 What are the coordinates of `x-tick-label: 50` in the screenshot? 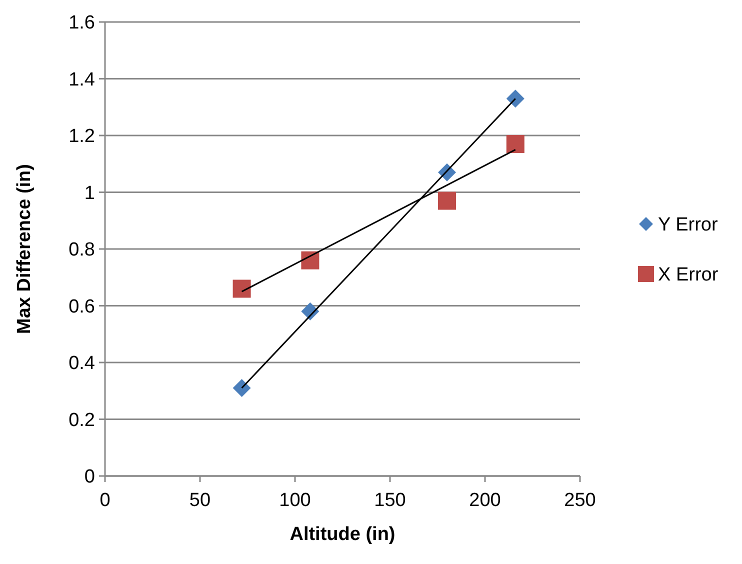 It's located at (200, 500).